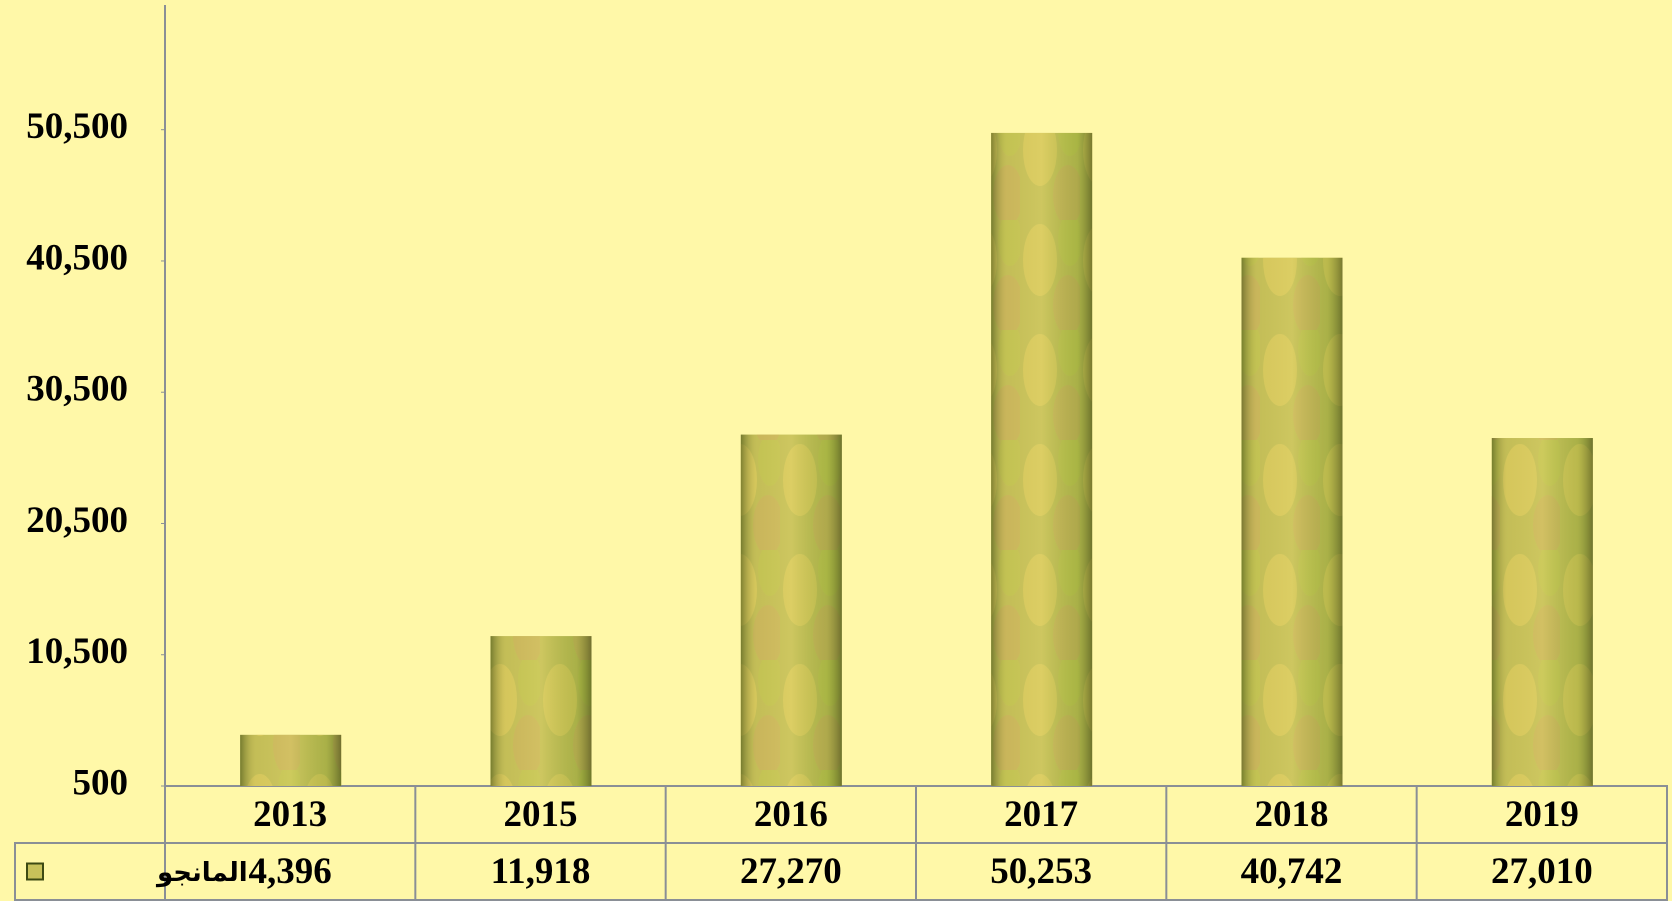 Image resolution: width=1672 pixels, height=901 pixels. Describe the element at coordinates (77, 651) in the screenshot. I see `y-tick-label: 10,500` at that location.